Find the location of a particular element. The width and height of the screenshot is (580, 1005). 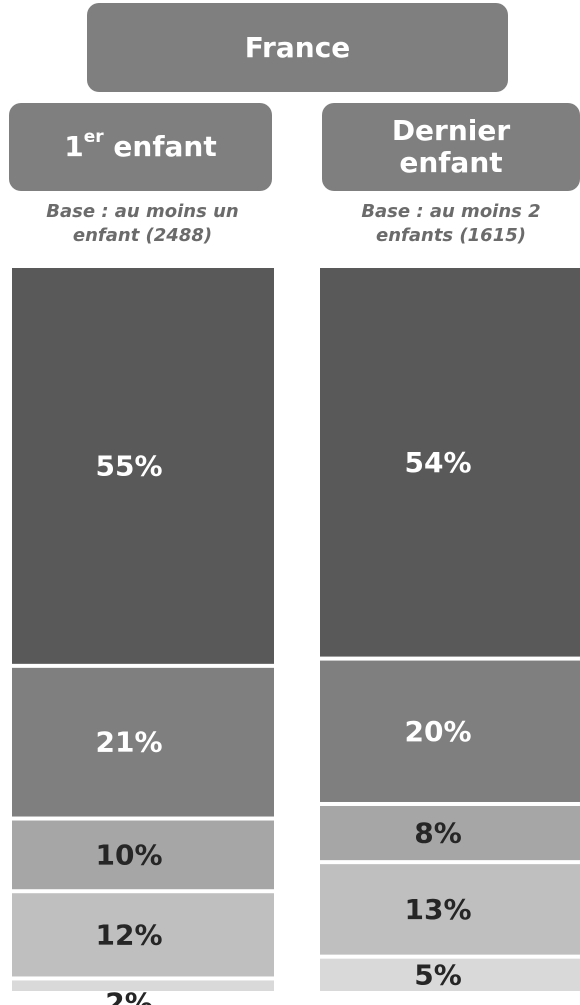

base-note-first-child: Base : au moins un enfant (2488) is located at coordinates (142, 223).